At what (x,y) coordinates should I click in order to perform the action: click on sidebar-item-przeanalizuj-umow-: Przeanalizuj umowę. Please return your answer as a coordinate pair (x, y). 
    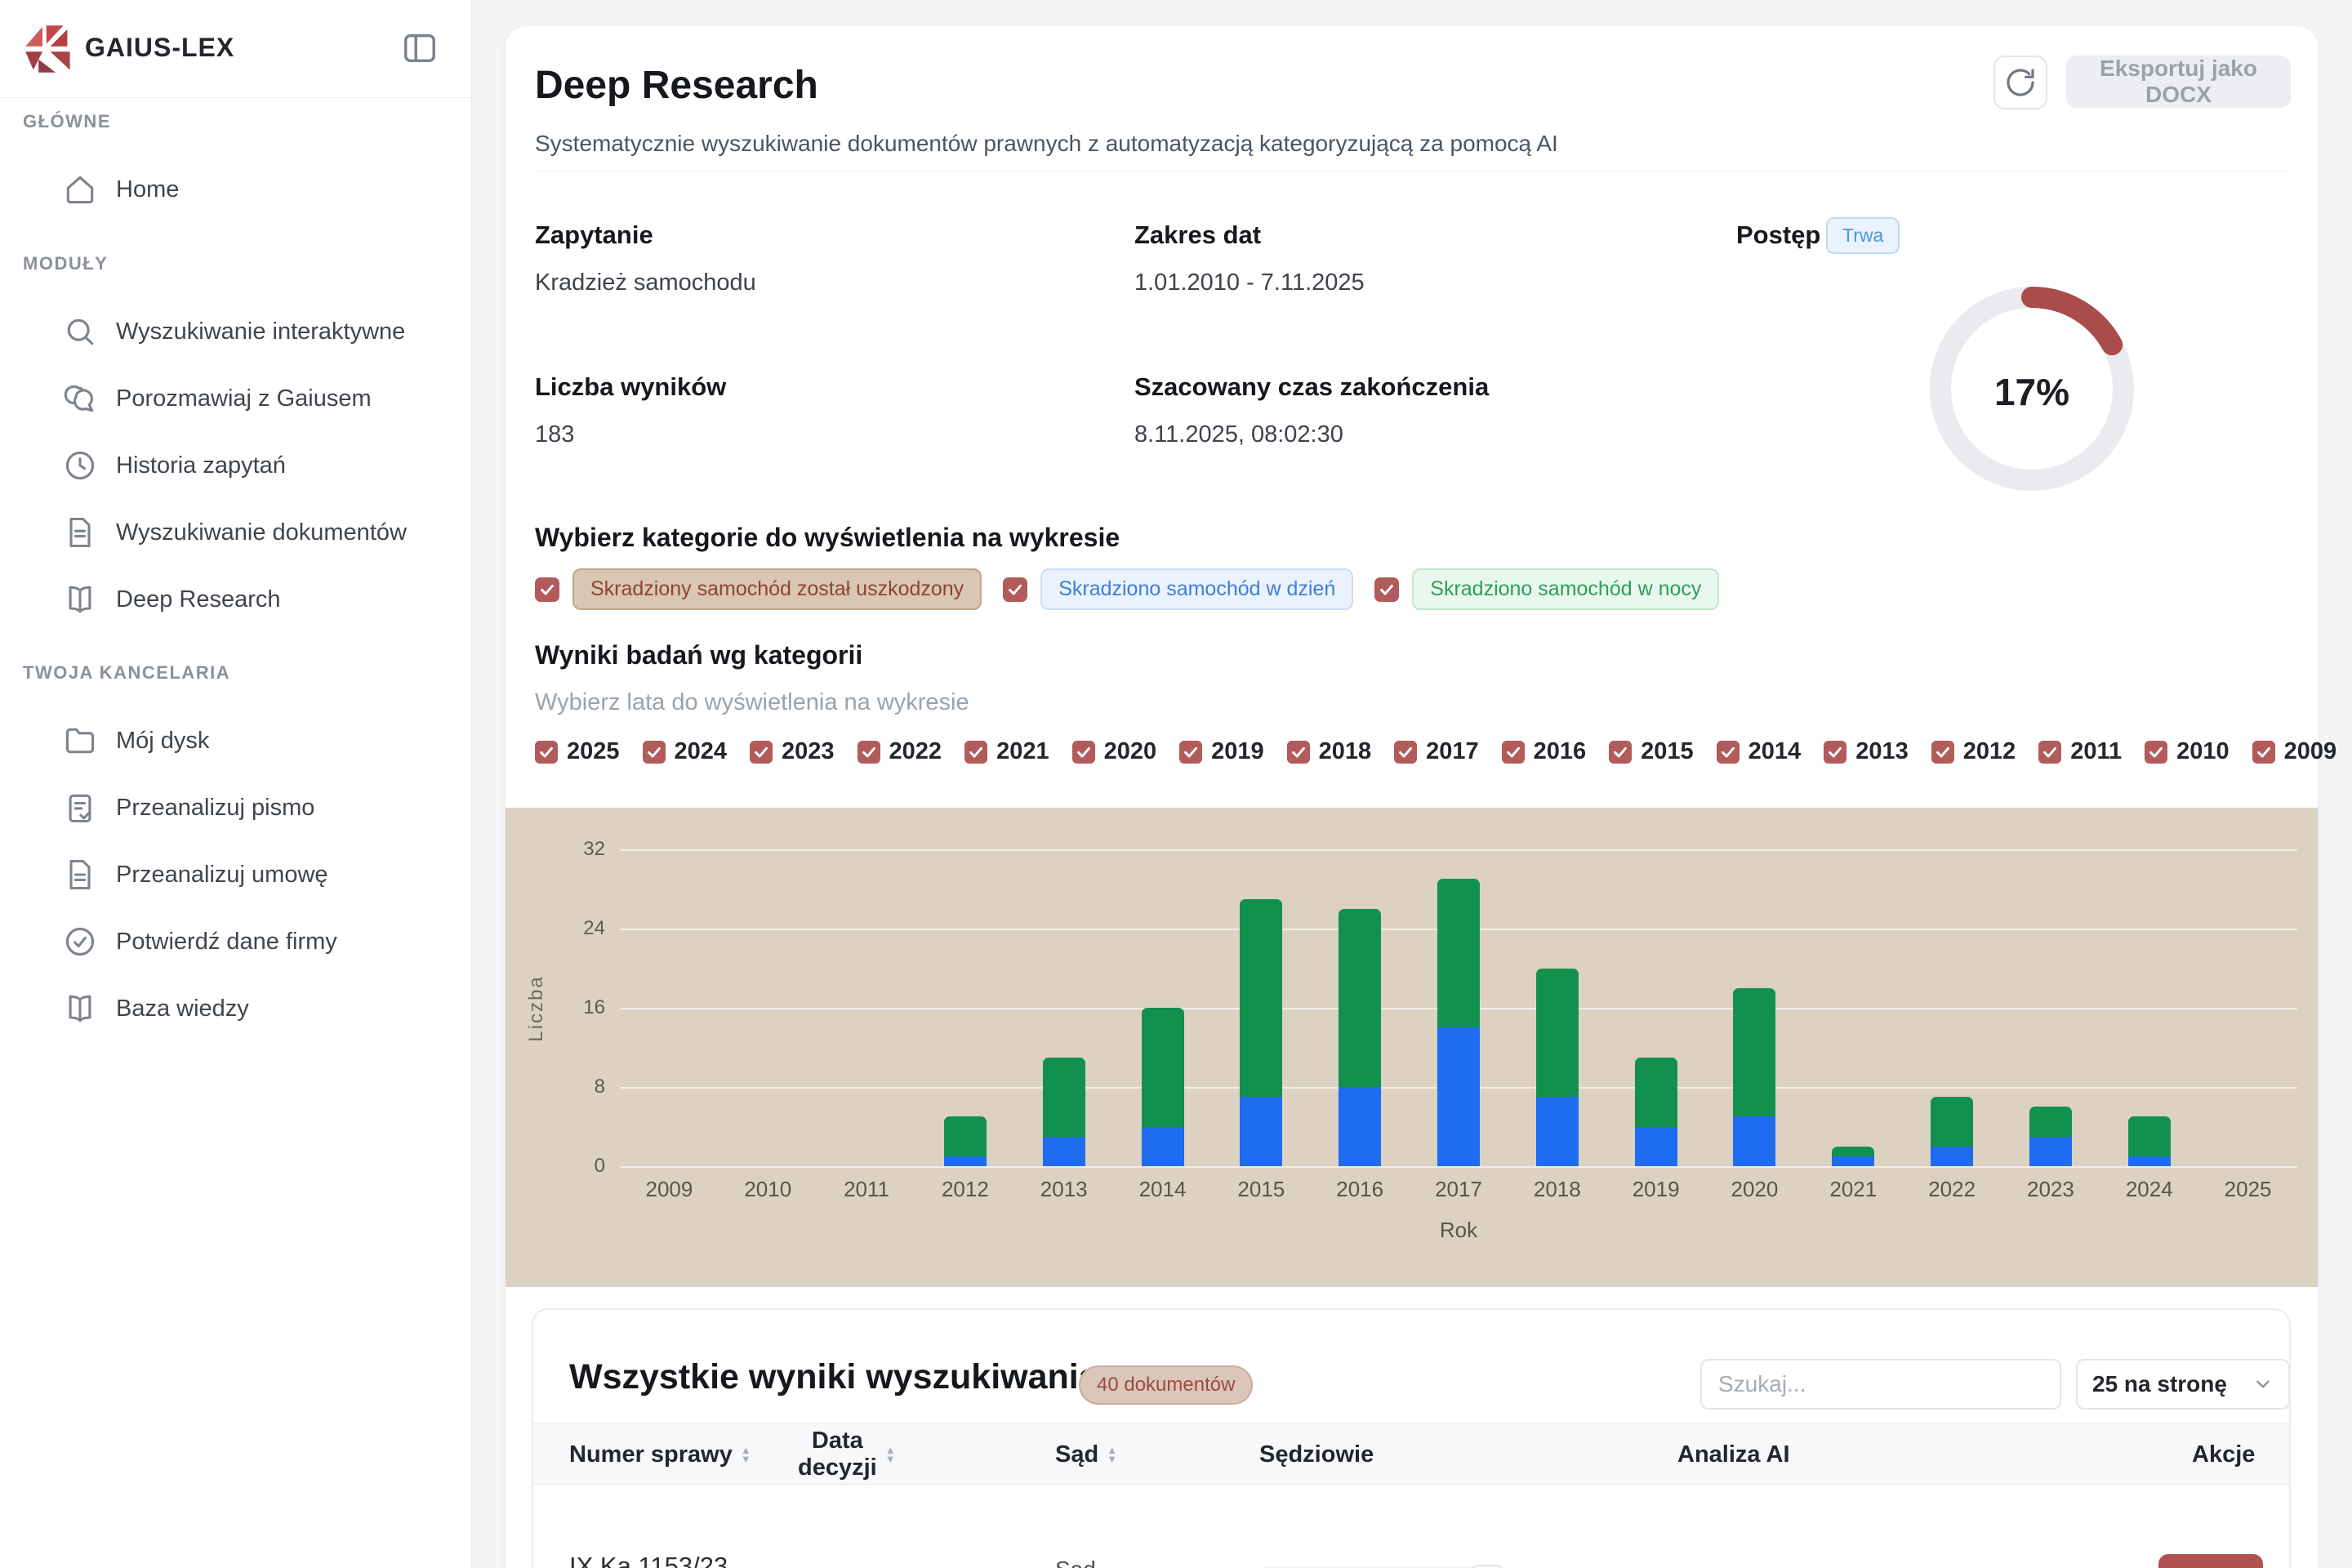
    Looking at the image, I should click on (236, 874).